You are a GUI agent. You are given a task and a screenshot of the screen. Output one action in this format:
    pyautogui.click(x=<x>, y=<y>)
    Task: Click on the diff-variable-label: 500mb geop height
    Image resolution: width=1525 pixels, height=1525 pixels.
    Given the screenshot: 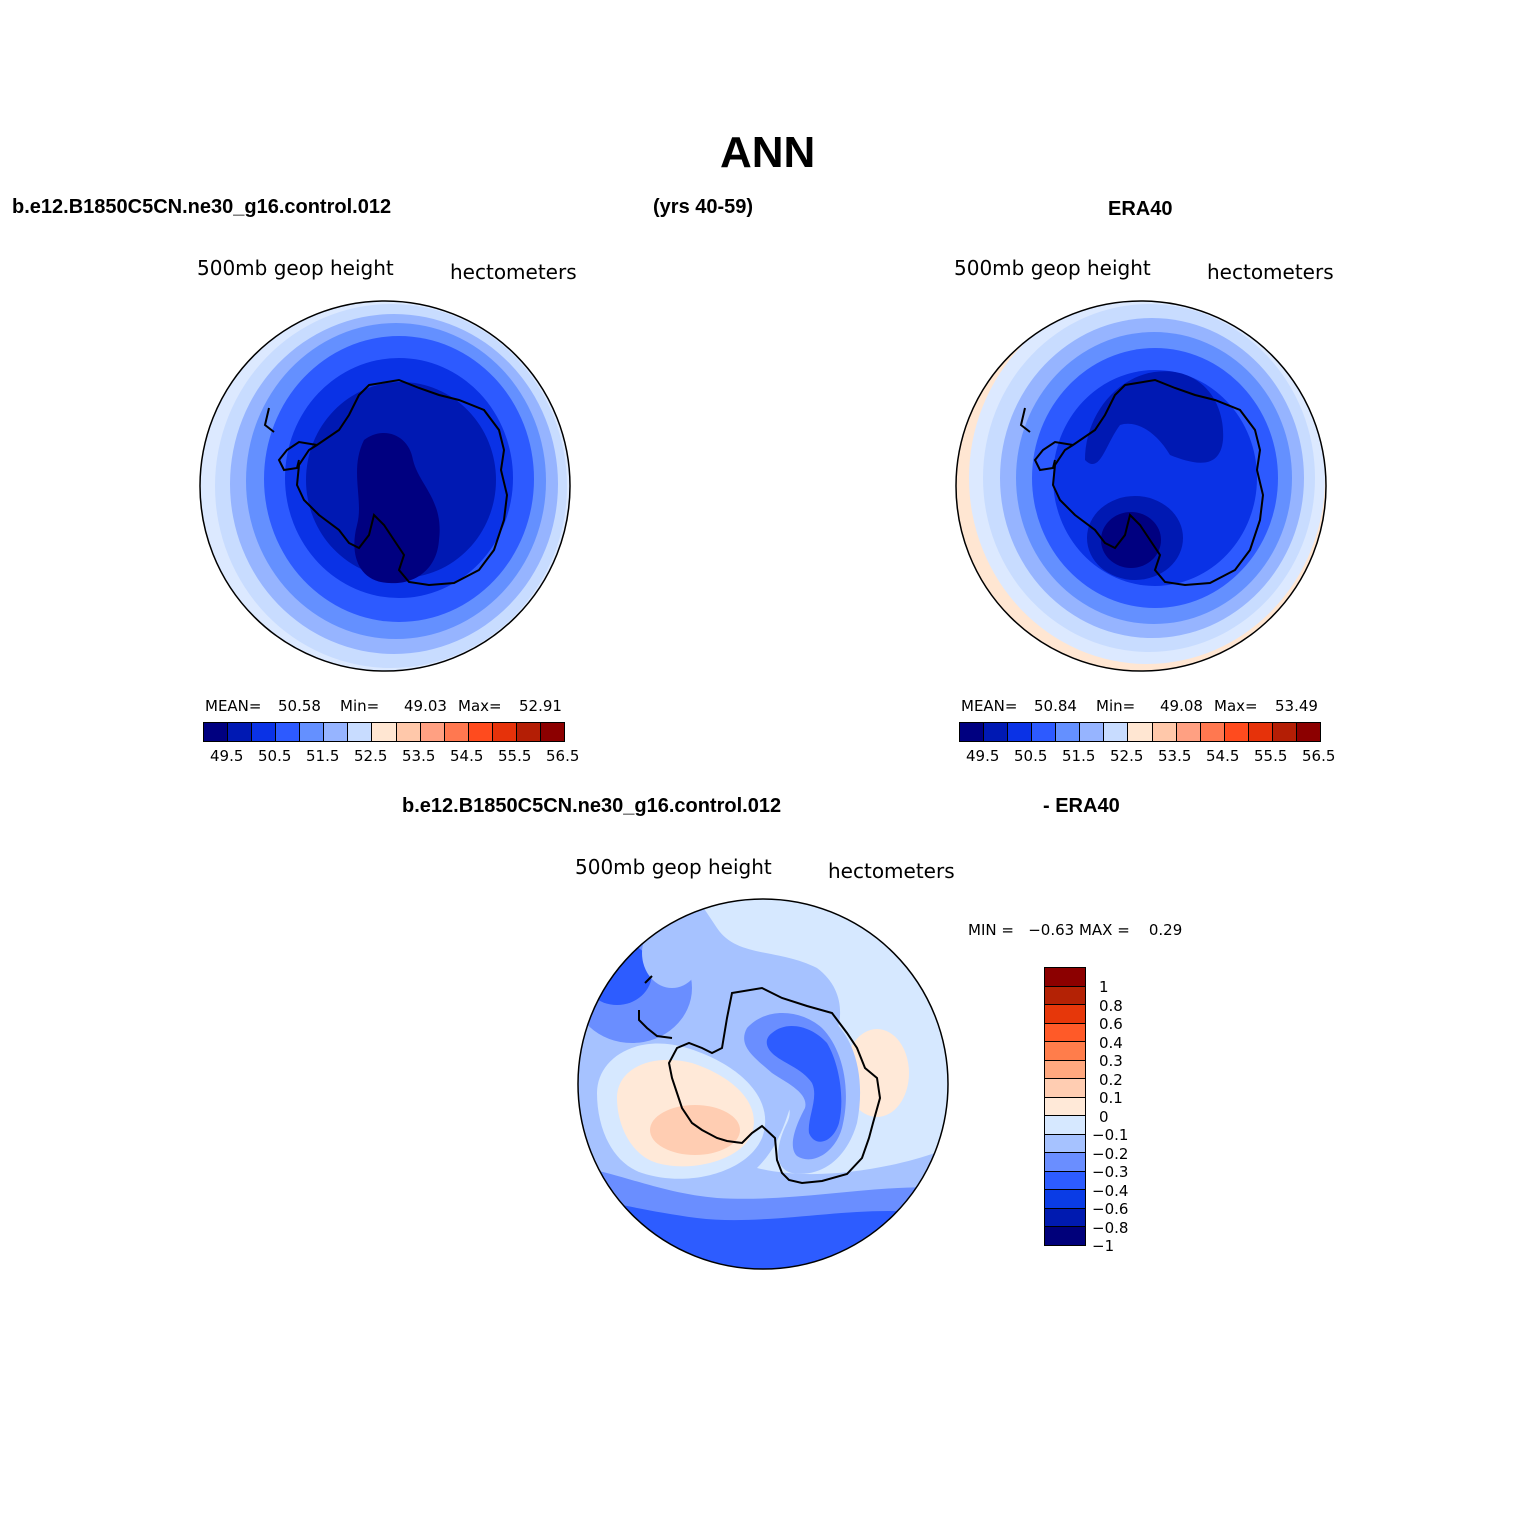 What is the action you would take?
    pyautogui.click(x=673, y=867)
    